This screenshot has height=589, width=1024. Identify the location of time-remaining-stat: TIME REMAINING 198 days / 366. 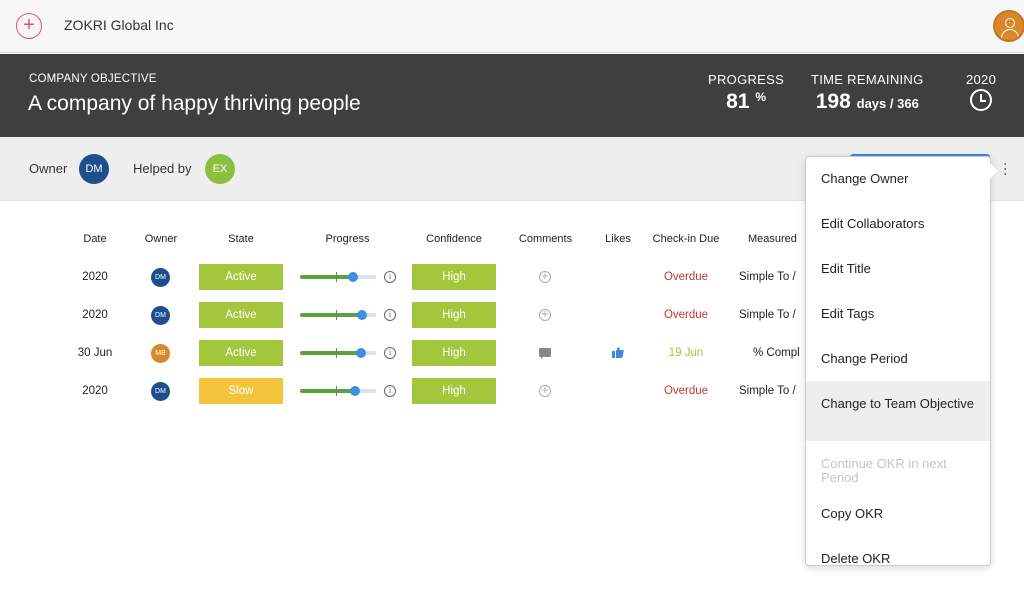
(867, 93).